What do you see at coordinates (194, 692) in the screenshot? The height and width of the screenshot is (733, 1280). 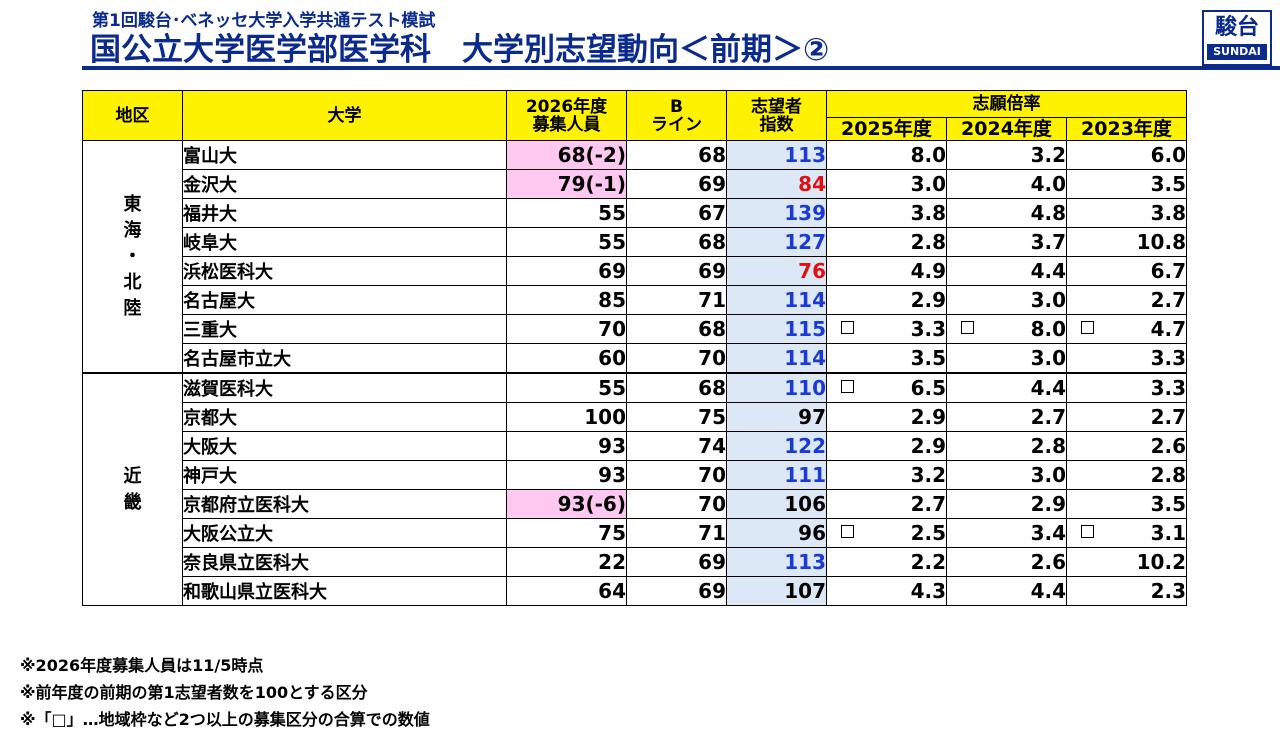 I see `footnote: ※前年度の前期の第1志望者数を100とする区分` at bounding box center [194, 692].